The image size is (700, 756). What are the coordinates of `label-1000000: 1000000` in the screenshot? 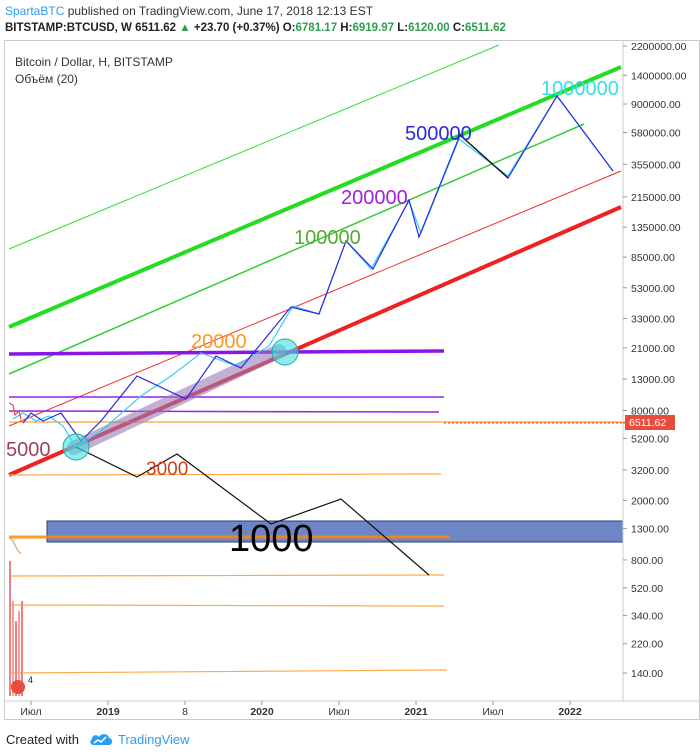 It's located at (580, 89).